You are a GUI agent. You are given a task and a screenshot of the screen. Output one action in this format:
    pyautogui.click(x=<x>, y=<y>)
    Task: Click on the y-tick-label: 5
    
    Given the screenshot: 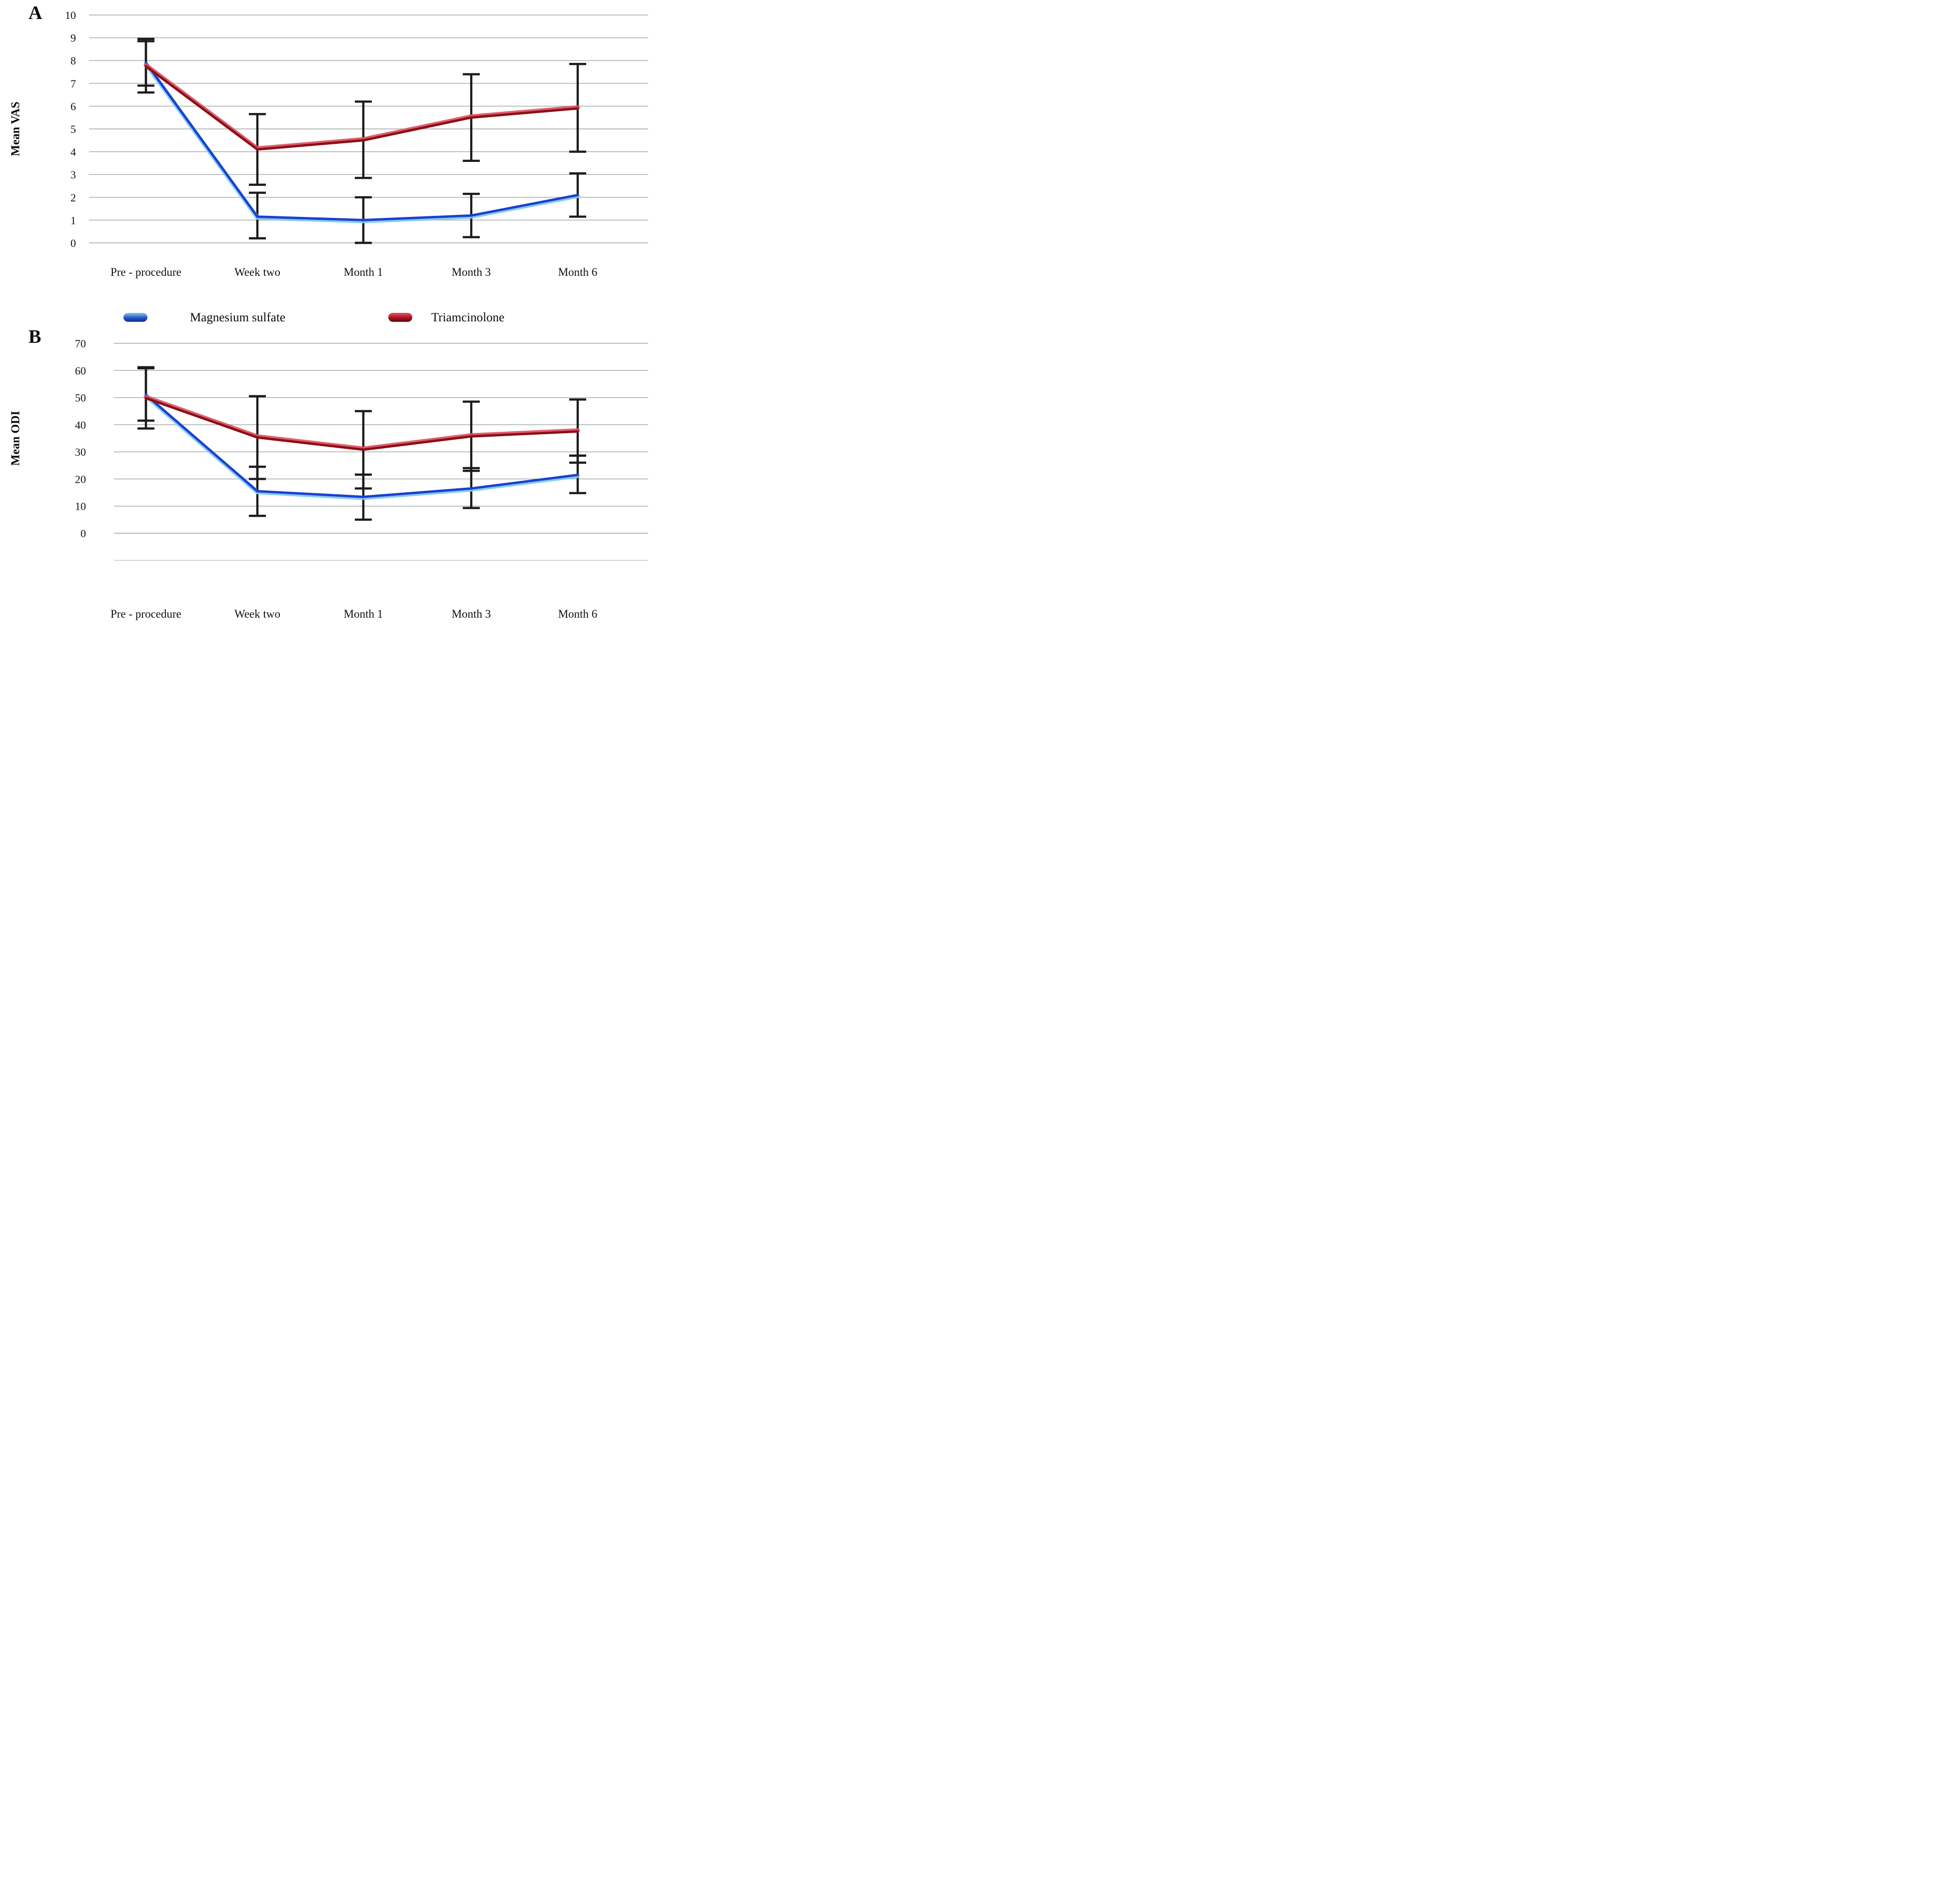 What is the action you would take?
    pyautogui.click(x=73, y=129)
    